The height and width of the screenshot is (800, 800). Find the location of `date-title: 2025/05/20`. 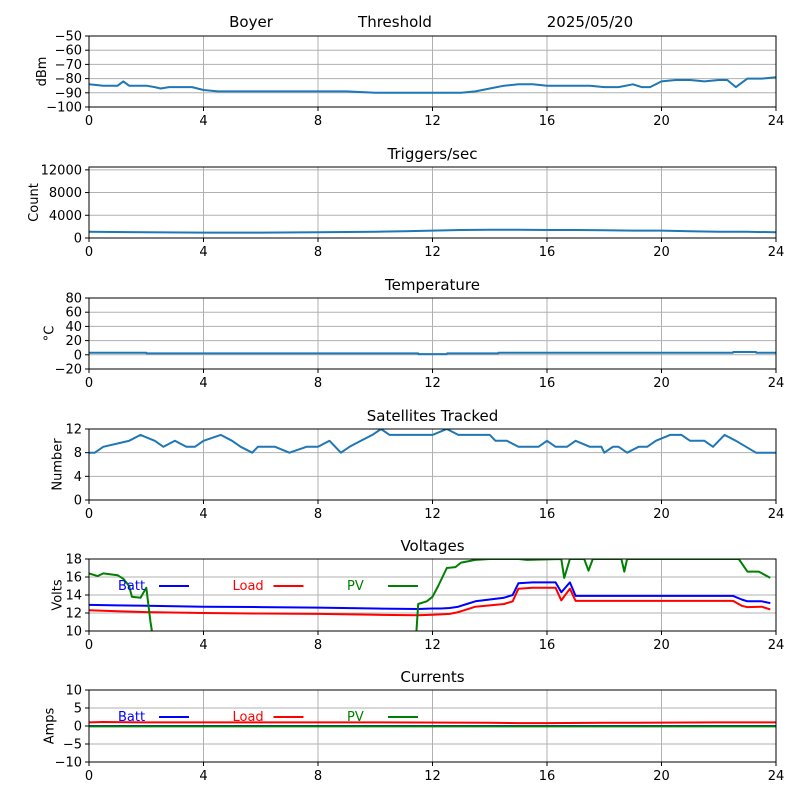

date-title: 2025/05/20 is located at coordinates (590, 22).